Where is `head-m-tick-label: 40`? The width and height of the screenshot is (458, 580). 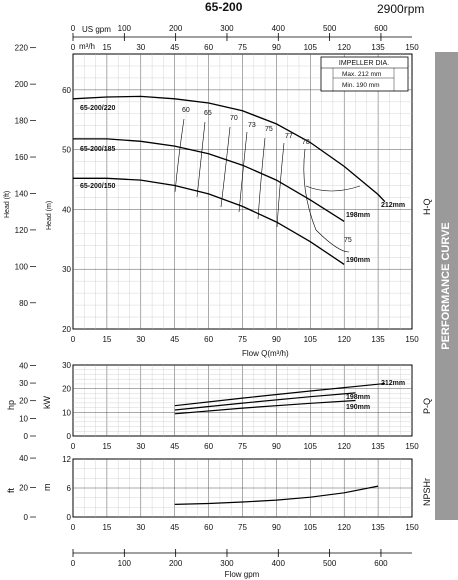
head-m-tick-label: 40 is located at coordinates (66, 209).